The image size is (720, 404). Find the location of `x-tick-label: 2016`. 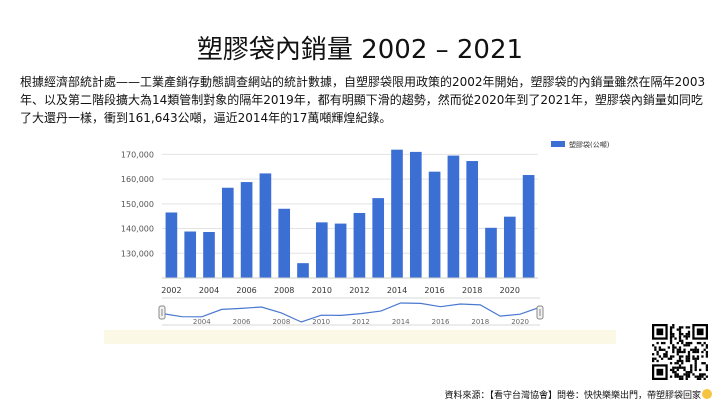

x-tick-label: 2016 is located at coordinates (434, 290).